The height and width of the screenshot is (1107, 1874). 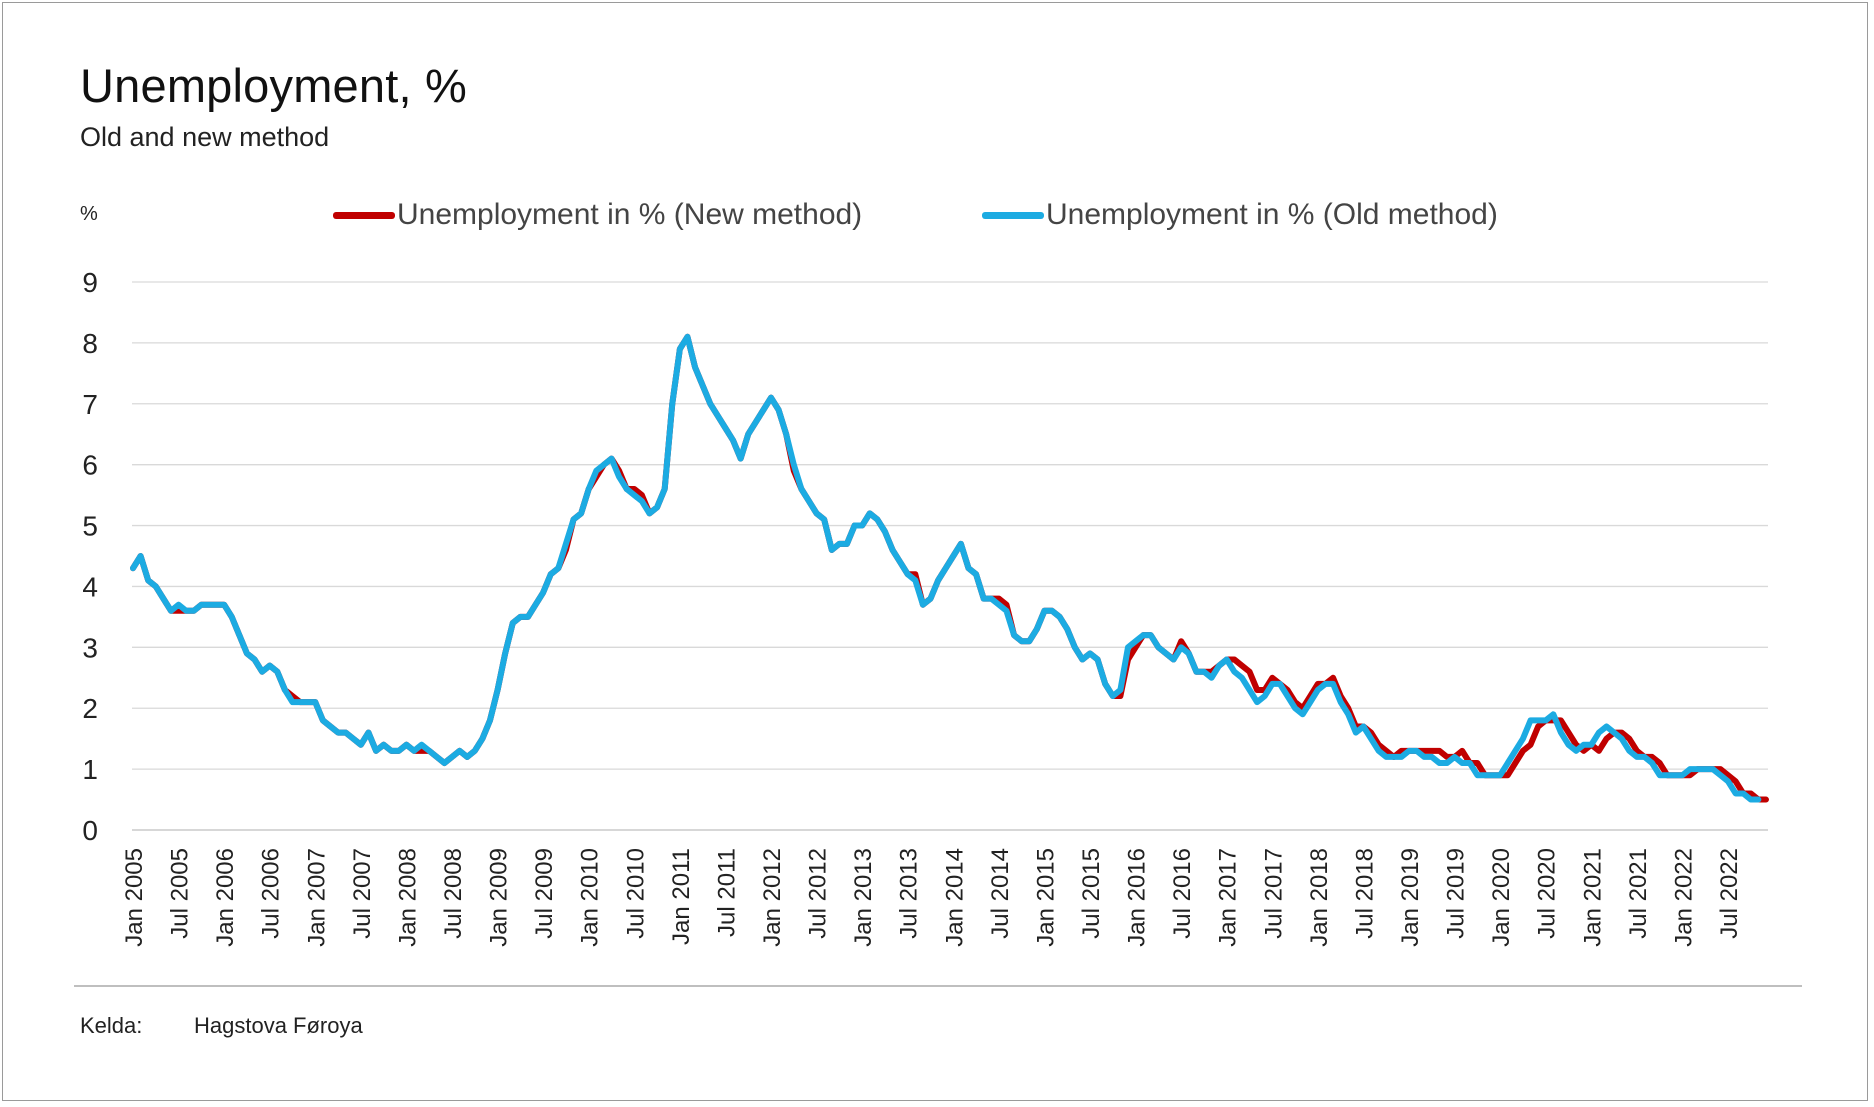 I want to click on x-tick-label: Jul 2010, so click(x=635, y=893).